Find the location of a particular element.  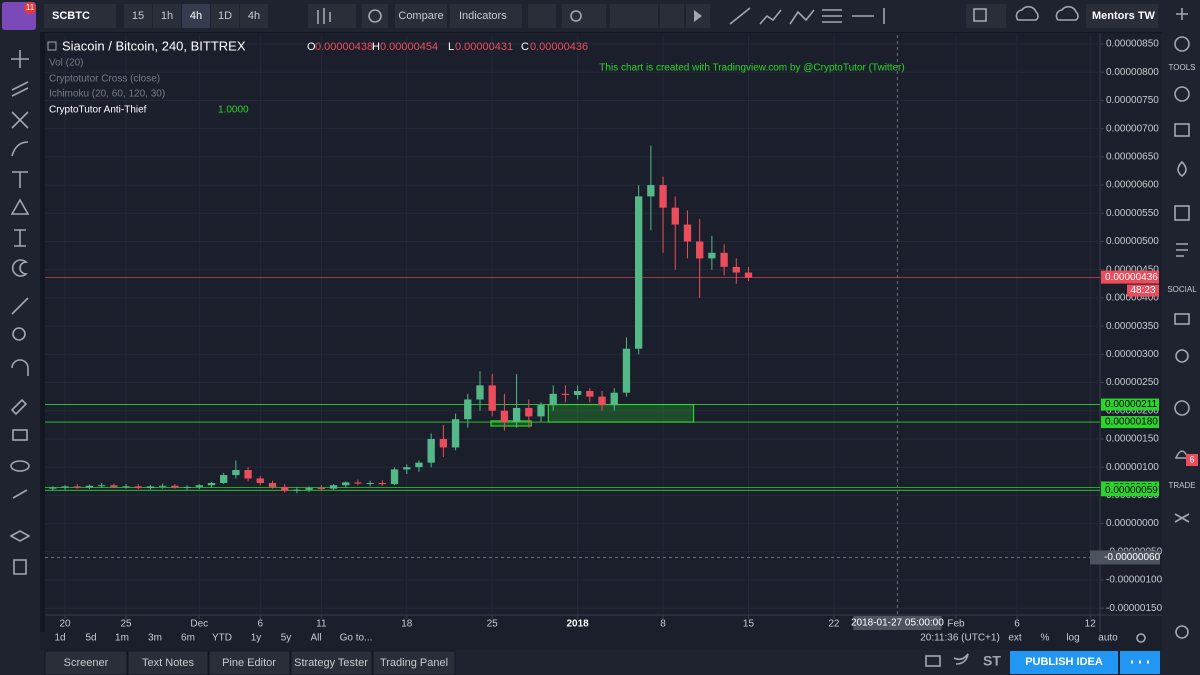

study-name: Cryptotutor Cross (close) is located at coordinates (104, 79).